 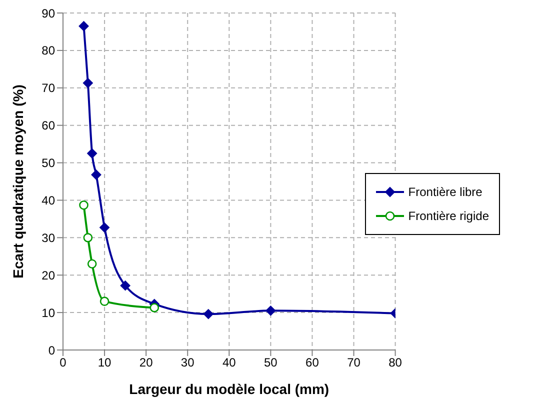 I want to click on y-tick-label: 20, so click(x=49, y=275).